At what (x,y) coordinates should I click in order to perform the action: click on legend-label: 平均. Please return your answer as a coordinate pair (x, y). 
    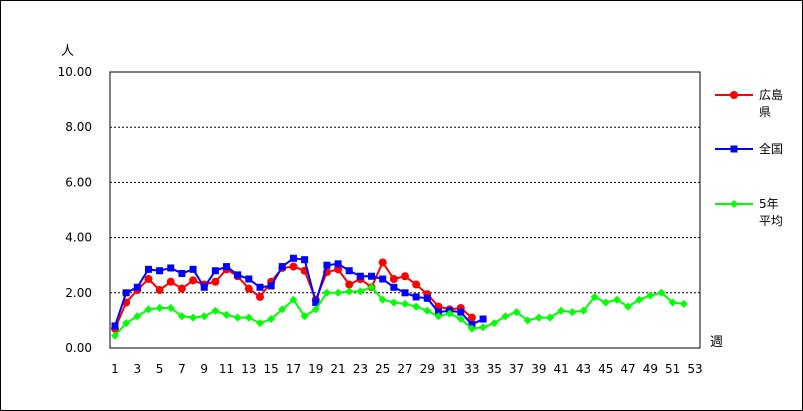
    Looking at the image, I should click on (771, 221).